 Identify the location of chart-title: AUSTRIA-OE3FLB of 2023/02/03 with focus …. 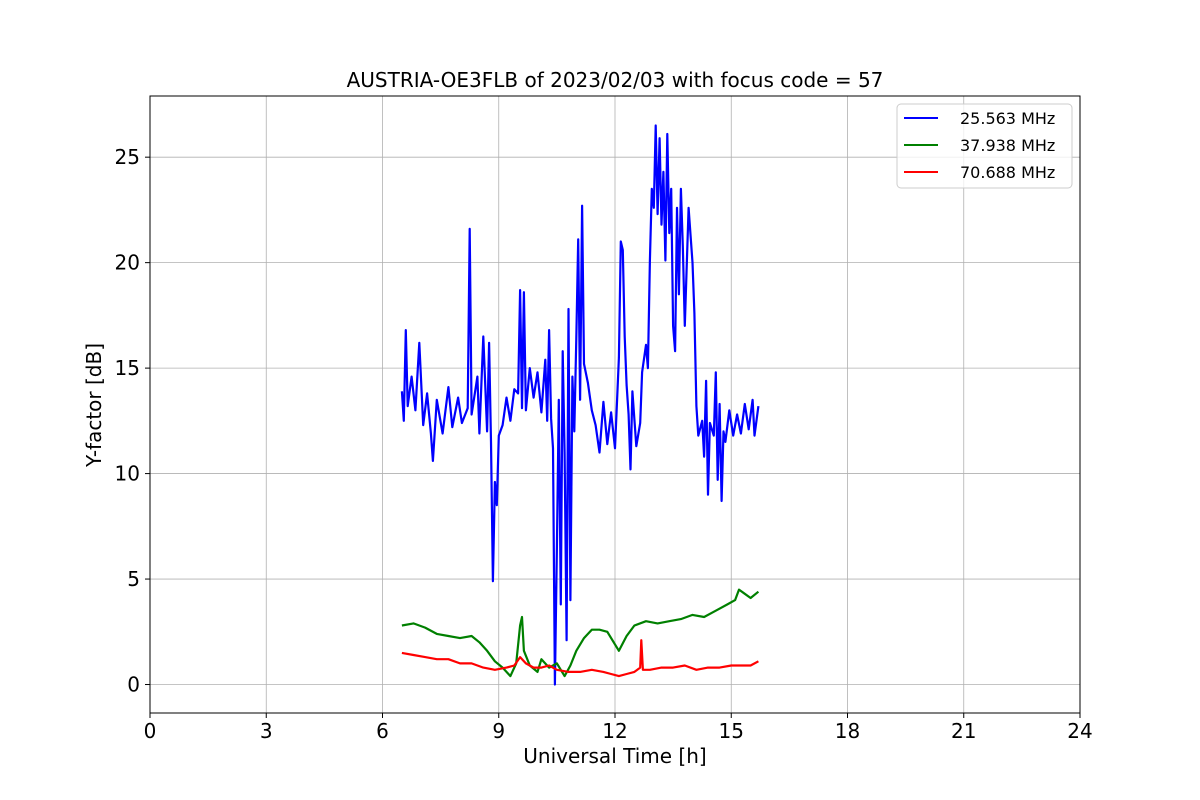
(615, 80).